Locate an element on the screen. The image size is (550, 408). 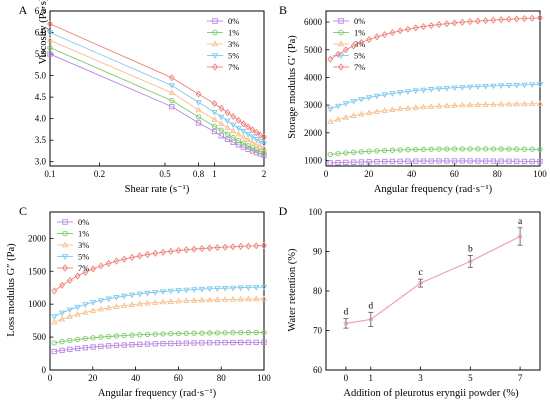
legend-label: 7% is located at coordinates (233, 67).